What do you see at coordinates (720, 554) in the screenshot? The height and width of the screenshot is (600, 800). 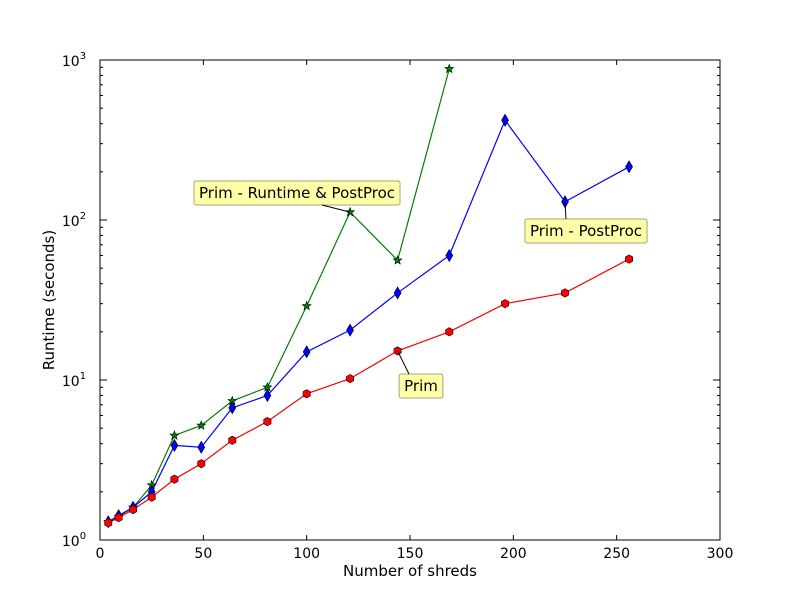 I see `x-tick-label: 300` at bounding box center [720, 554].